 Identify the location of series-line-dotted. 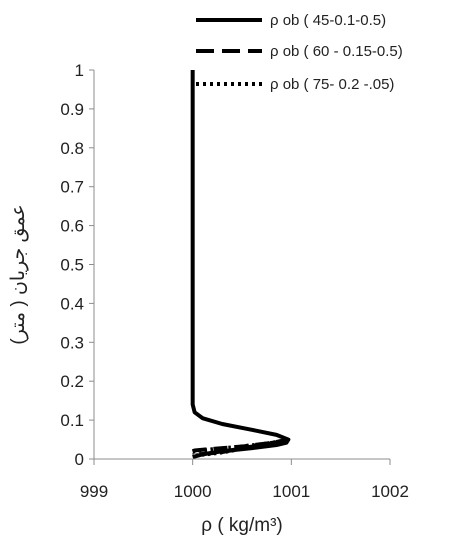
(239, 448).